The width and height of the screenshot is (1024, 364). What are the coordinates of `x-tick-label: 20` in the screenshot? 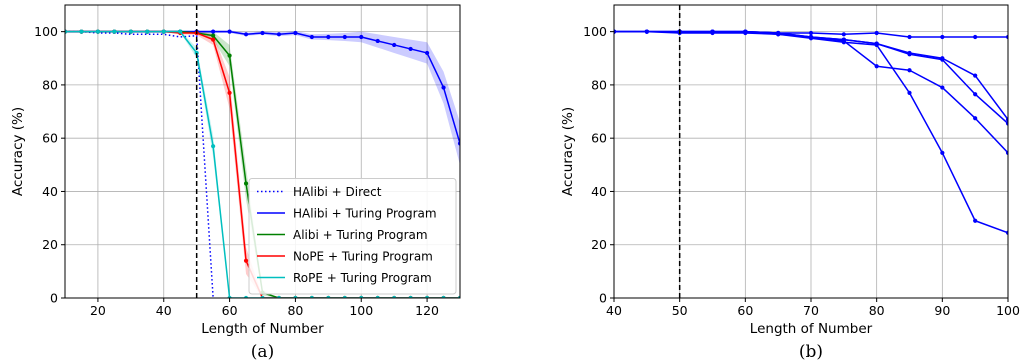 It's located at (98, 310).